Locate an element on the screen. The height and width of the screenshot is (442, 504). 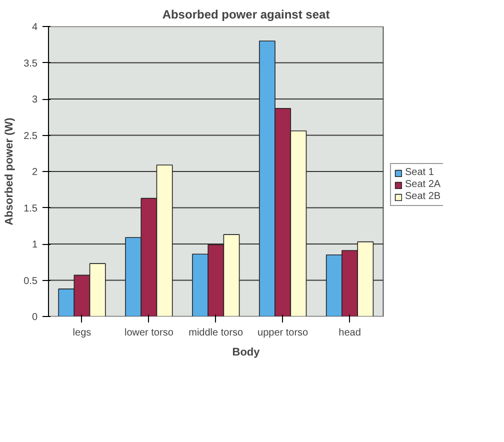
y-tick-label: 3 is located at coordinates (35, 100).